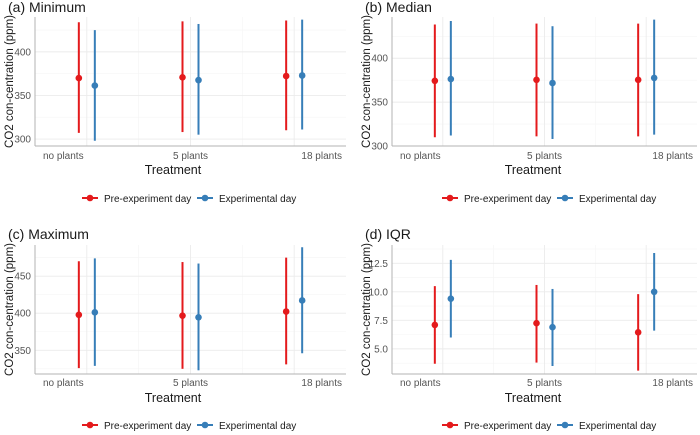 The width and height of the screenshot is (700, 435). What do you see at coordinates (48, 234) in the screenshot?
I see `panel-title: (c) Maximum` at bounding box center [48, 234].